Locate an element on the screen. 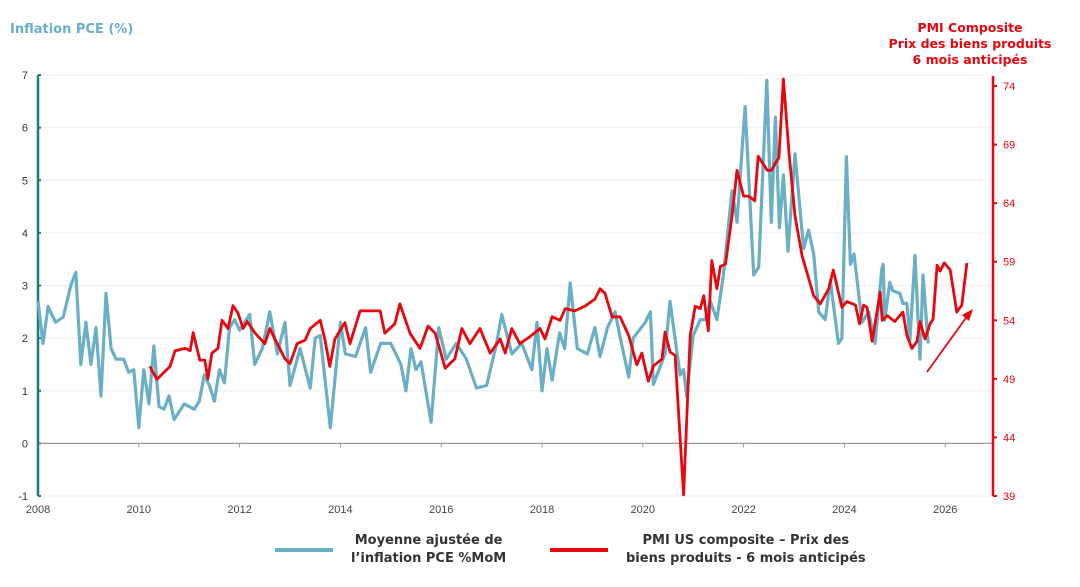  right-axis-title-line: Prix des biens produits is located at coordinates (970, 43).